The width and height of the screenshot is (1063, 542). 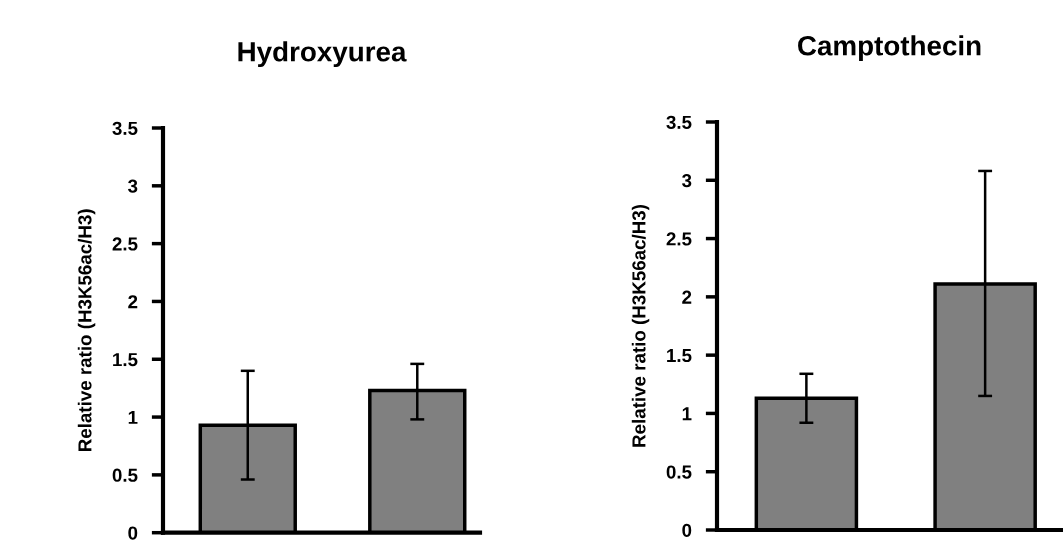 I want to click on chart-title: Hydroxyurea, so click(x=322, y=54).